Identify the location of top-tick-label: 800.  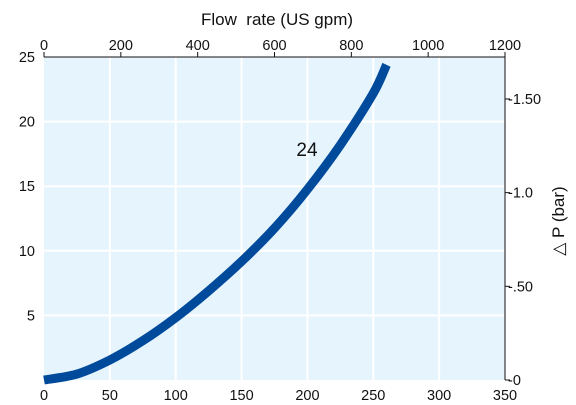
(351, 46).